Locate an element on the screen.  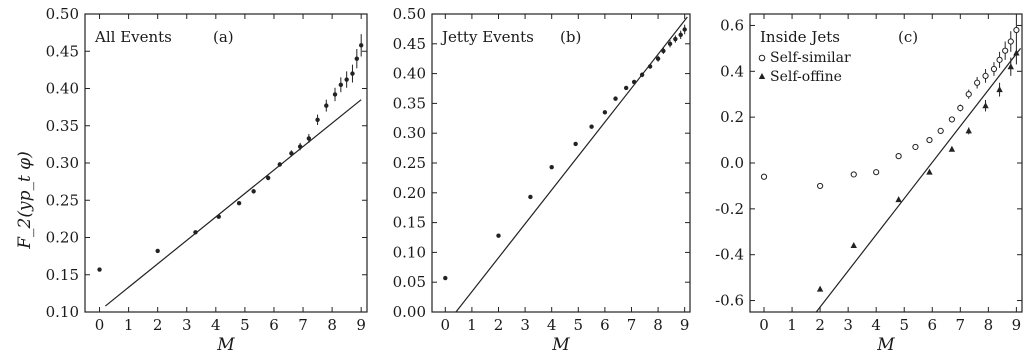
y-axis-label: F_2(yp_t φ) is located at coordinates (25, 200).